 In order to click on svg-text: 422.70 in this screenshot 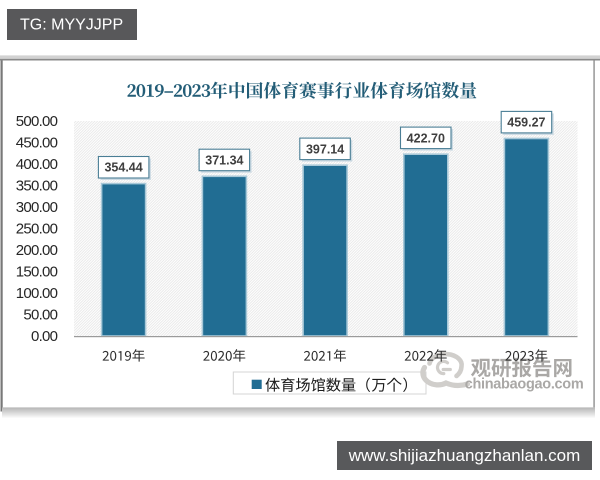, I will do `click(426, 138)`.